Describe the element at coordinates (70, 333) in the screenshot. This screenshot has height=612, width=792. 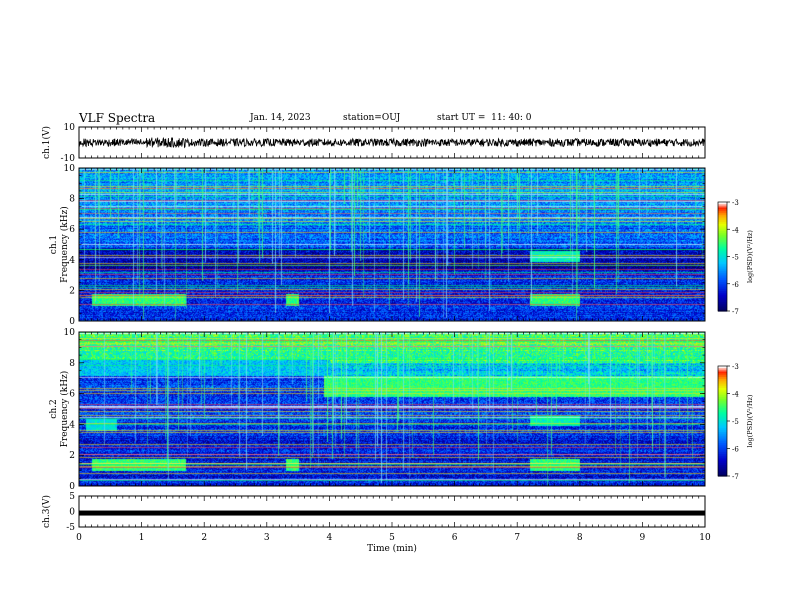
I see `ch2-spectrogram-y-tick-label: 10` at that location.